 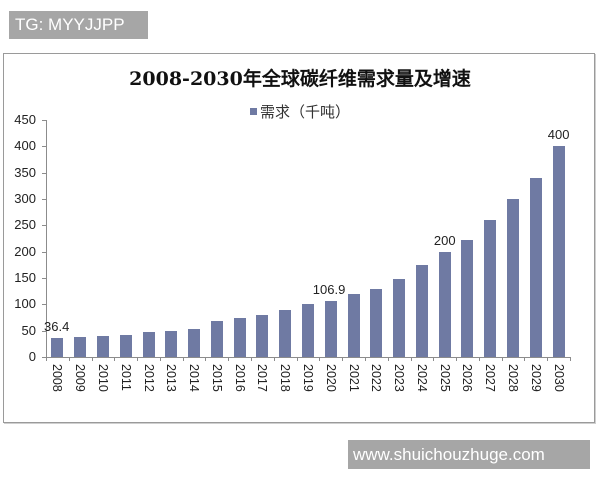 What do you see at coordinates (25, 277) in the screenshot?
I see `y-tick-label: 150` at bounding box center [25, 277].